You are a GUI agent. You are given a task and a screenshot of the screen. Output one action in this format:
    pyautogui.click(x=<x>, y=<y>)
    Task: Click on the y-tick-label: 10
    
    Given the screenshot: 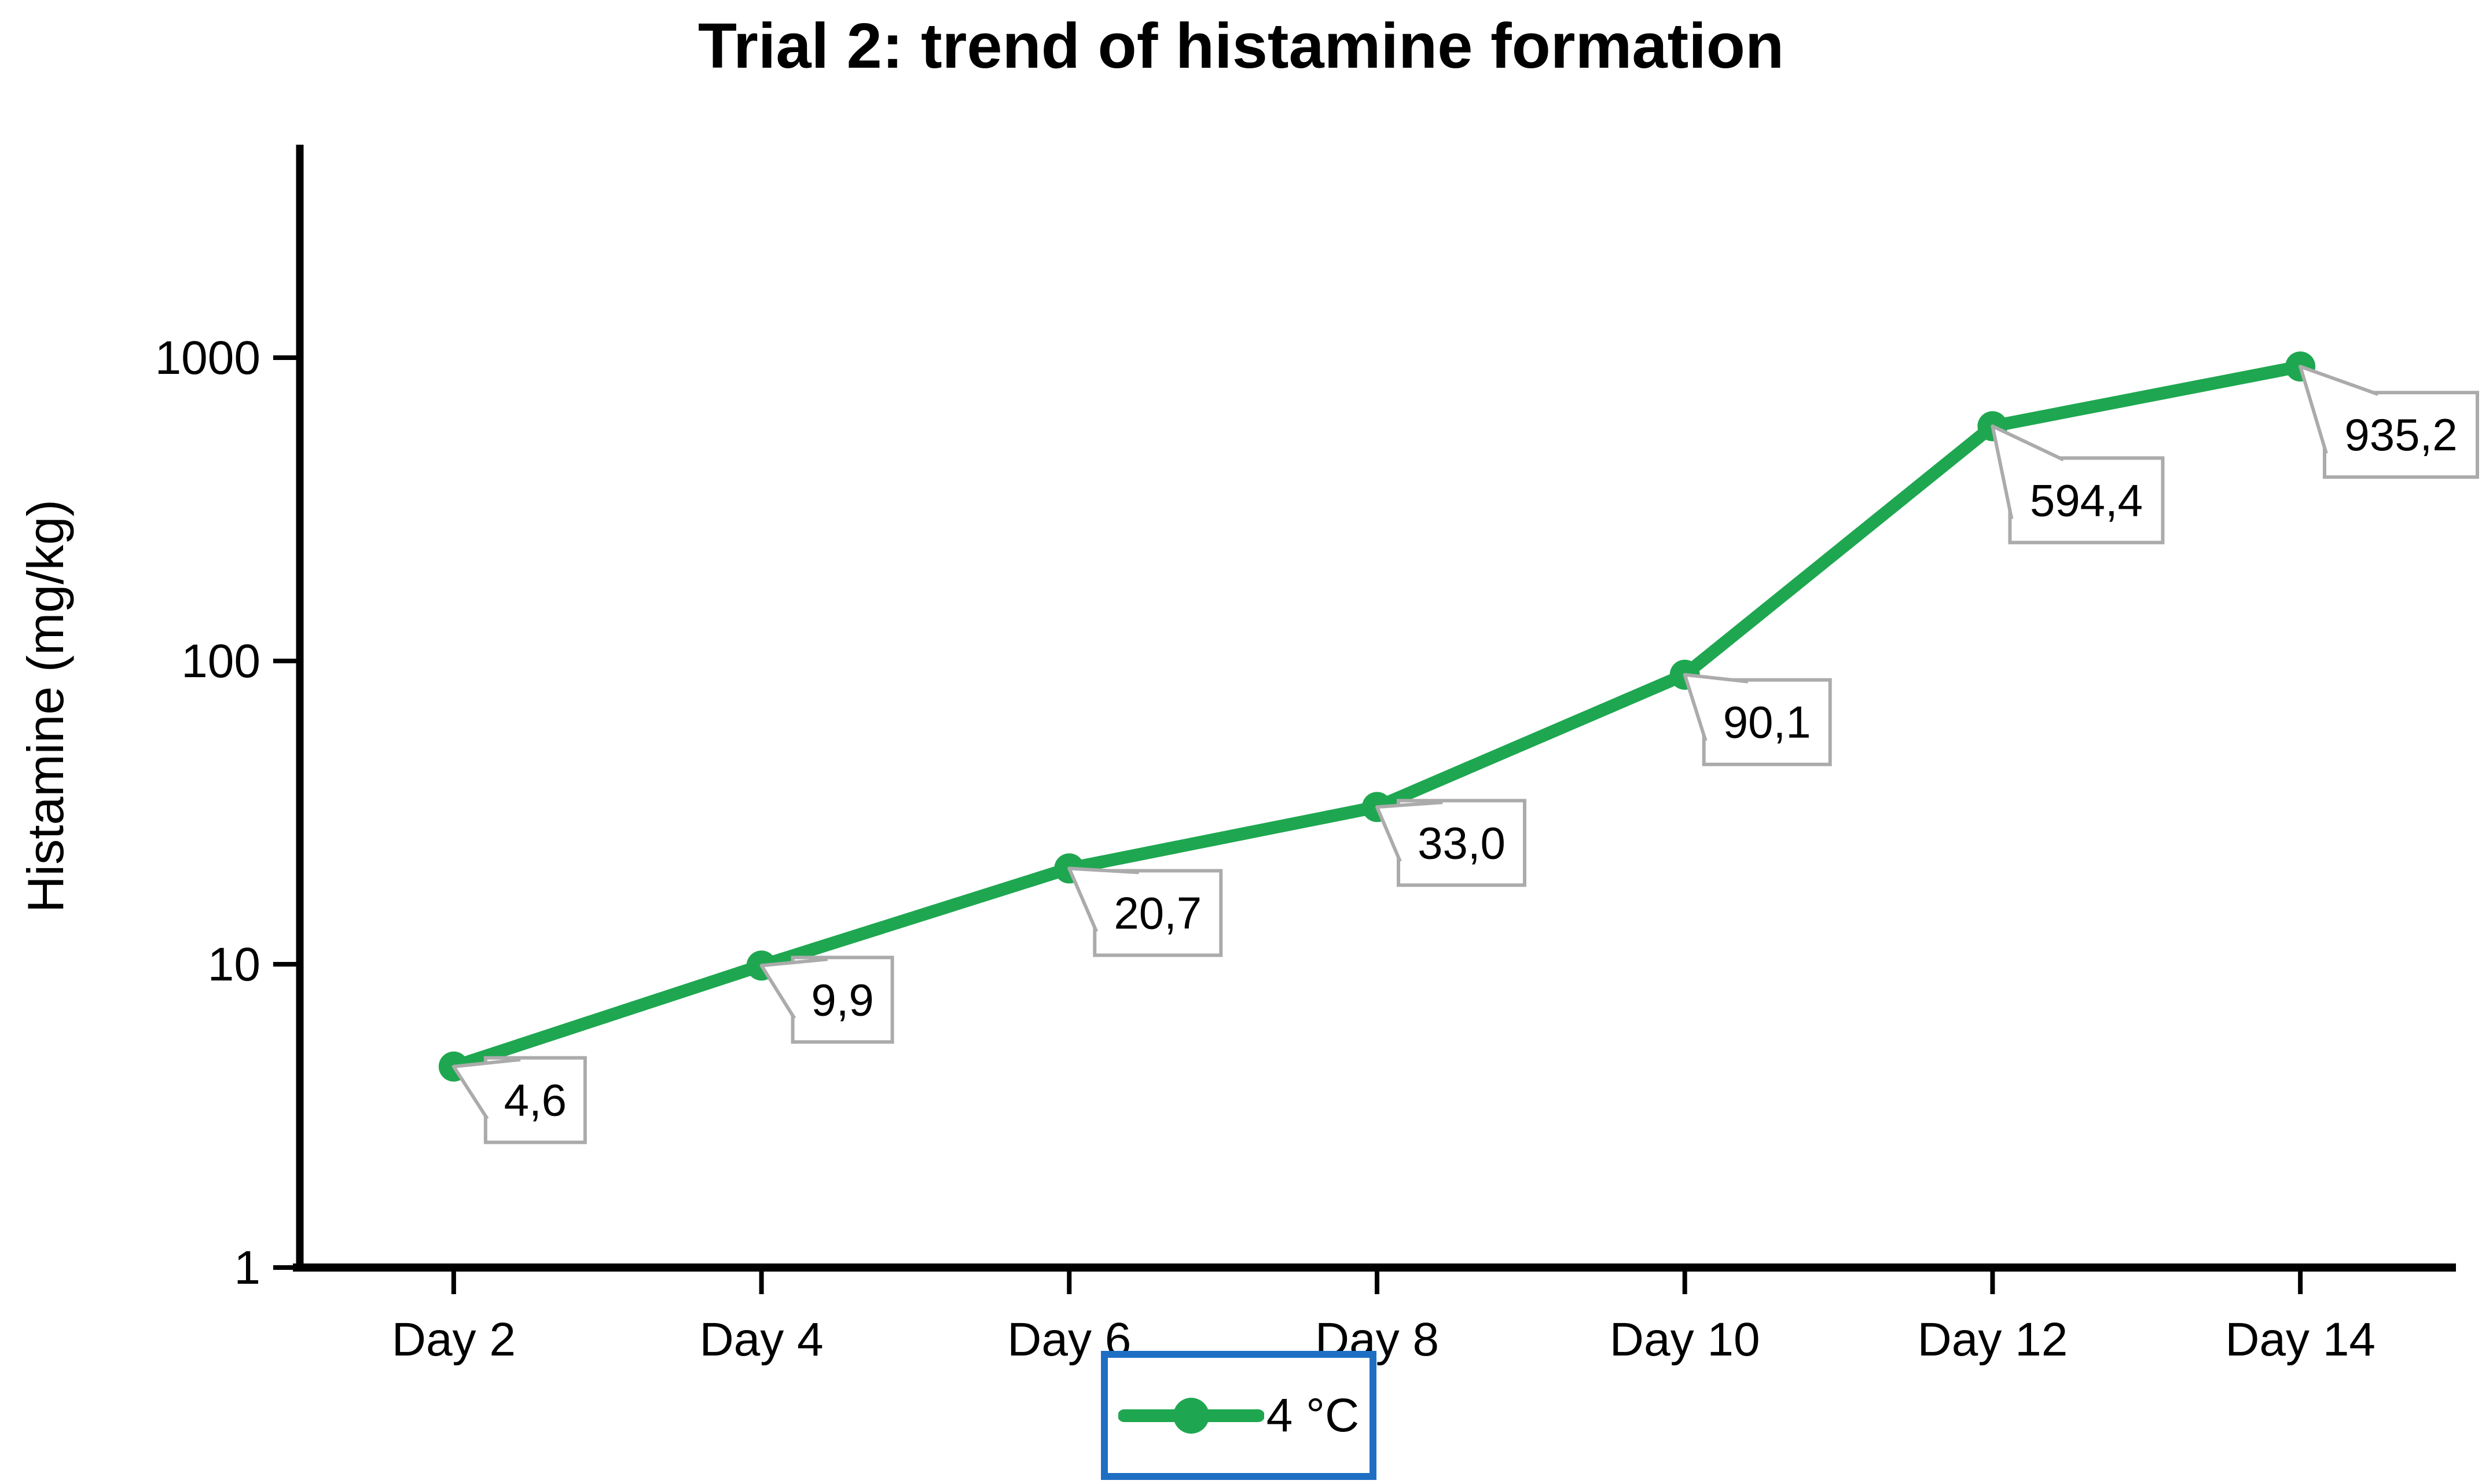 What is the action you would take?
    pyautogui.click(x=234, y=964)
    